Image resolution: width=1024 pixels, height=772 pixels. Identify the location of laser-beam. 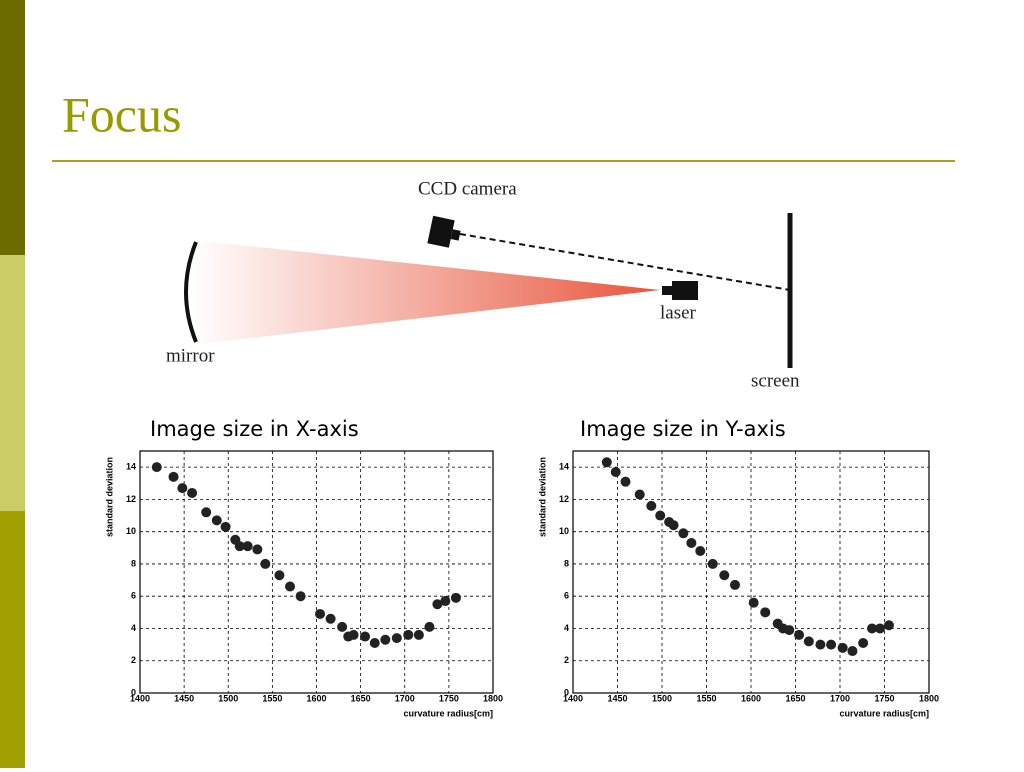
(426, 292).